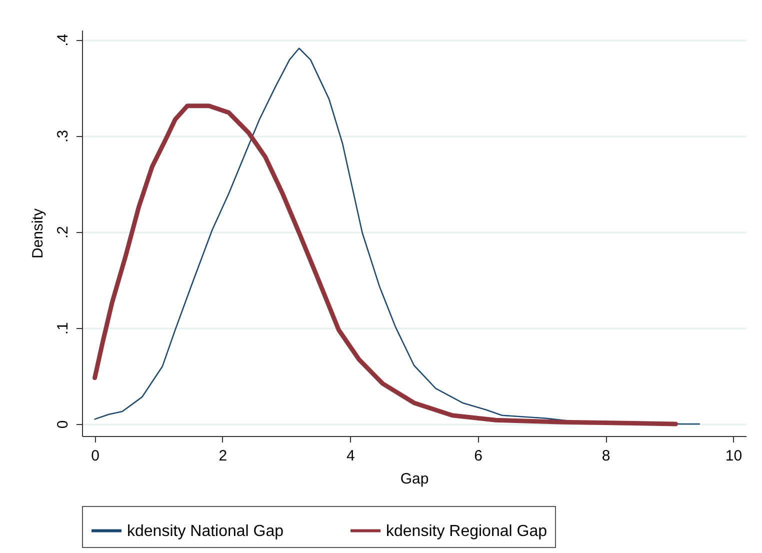 Image resolution: width=762 pixels, height=553 pixels. What do you see at coordinates (467, 531) in the screenshot?
I see `legend-label: kdensity Regional Gap` at bounding box center [467, 531].